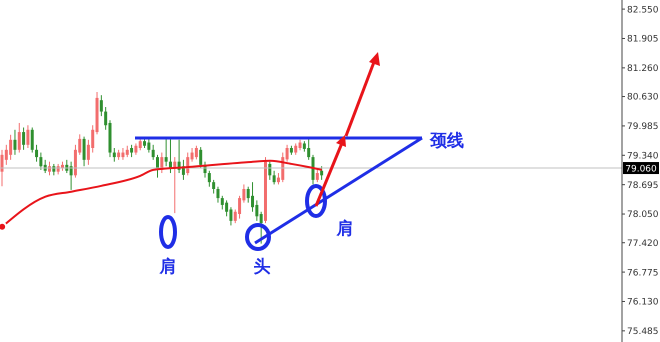 The width and height of the screenshot is (660, 342). Describe the element at coordinates (642, 185) in the screenshot. I see `y-tick-label: 78.695` at that location.